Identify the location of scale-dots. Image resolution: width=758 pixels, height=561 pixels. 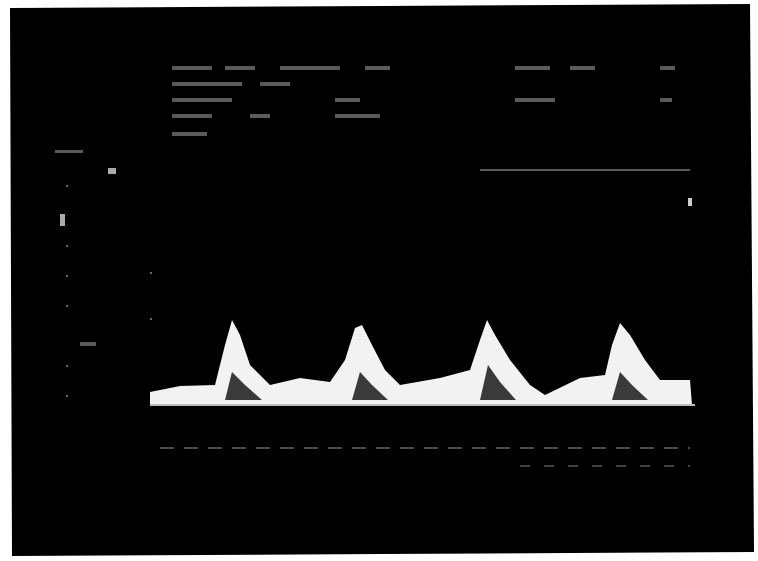
(109, 291).